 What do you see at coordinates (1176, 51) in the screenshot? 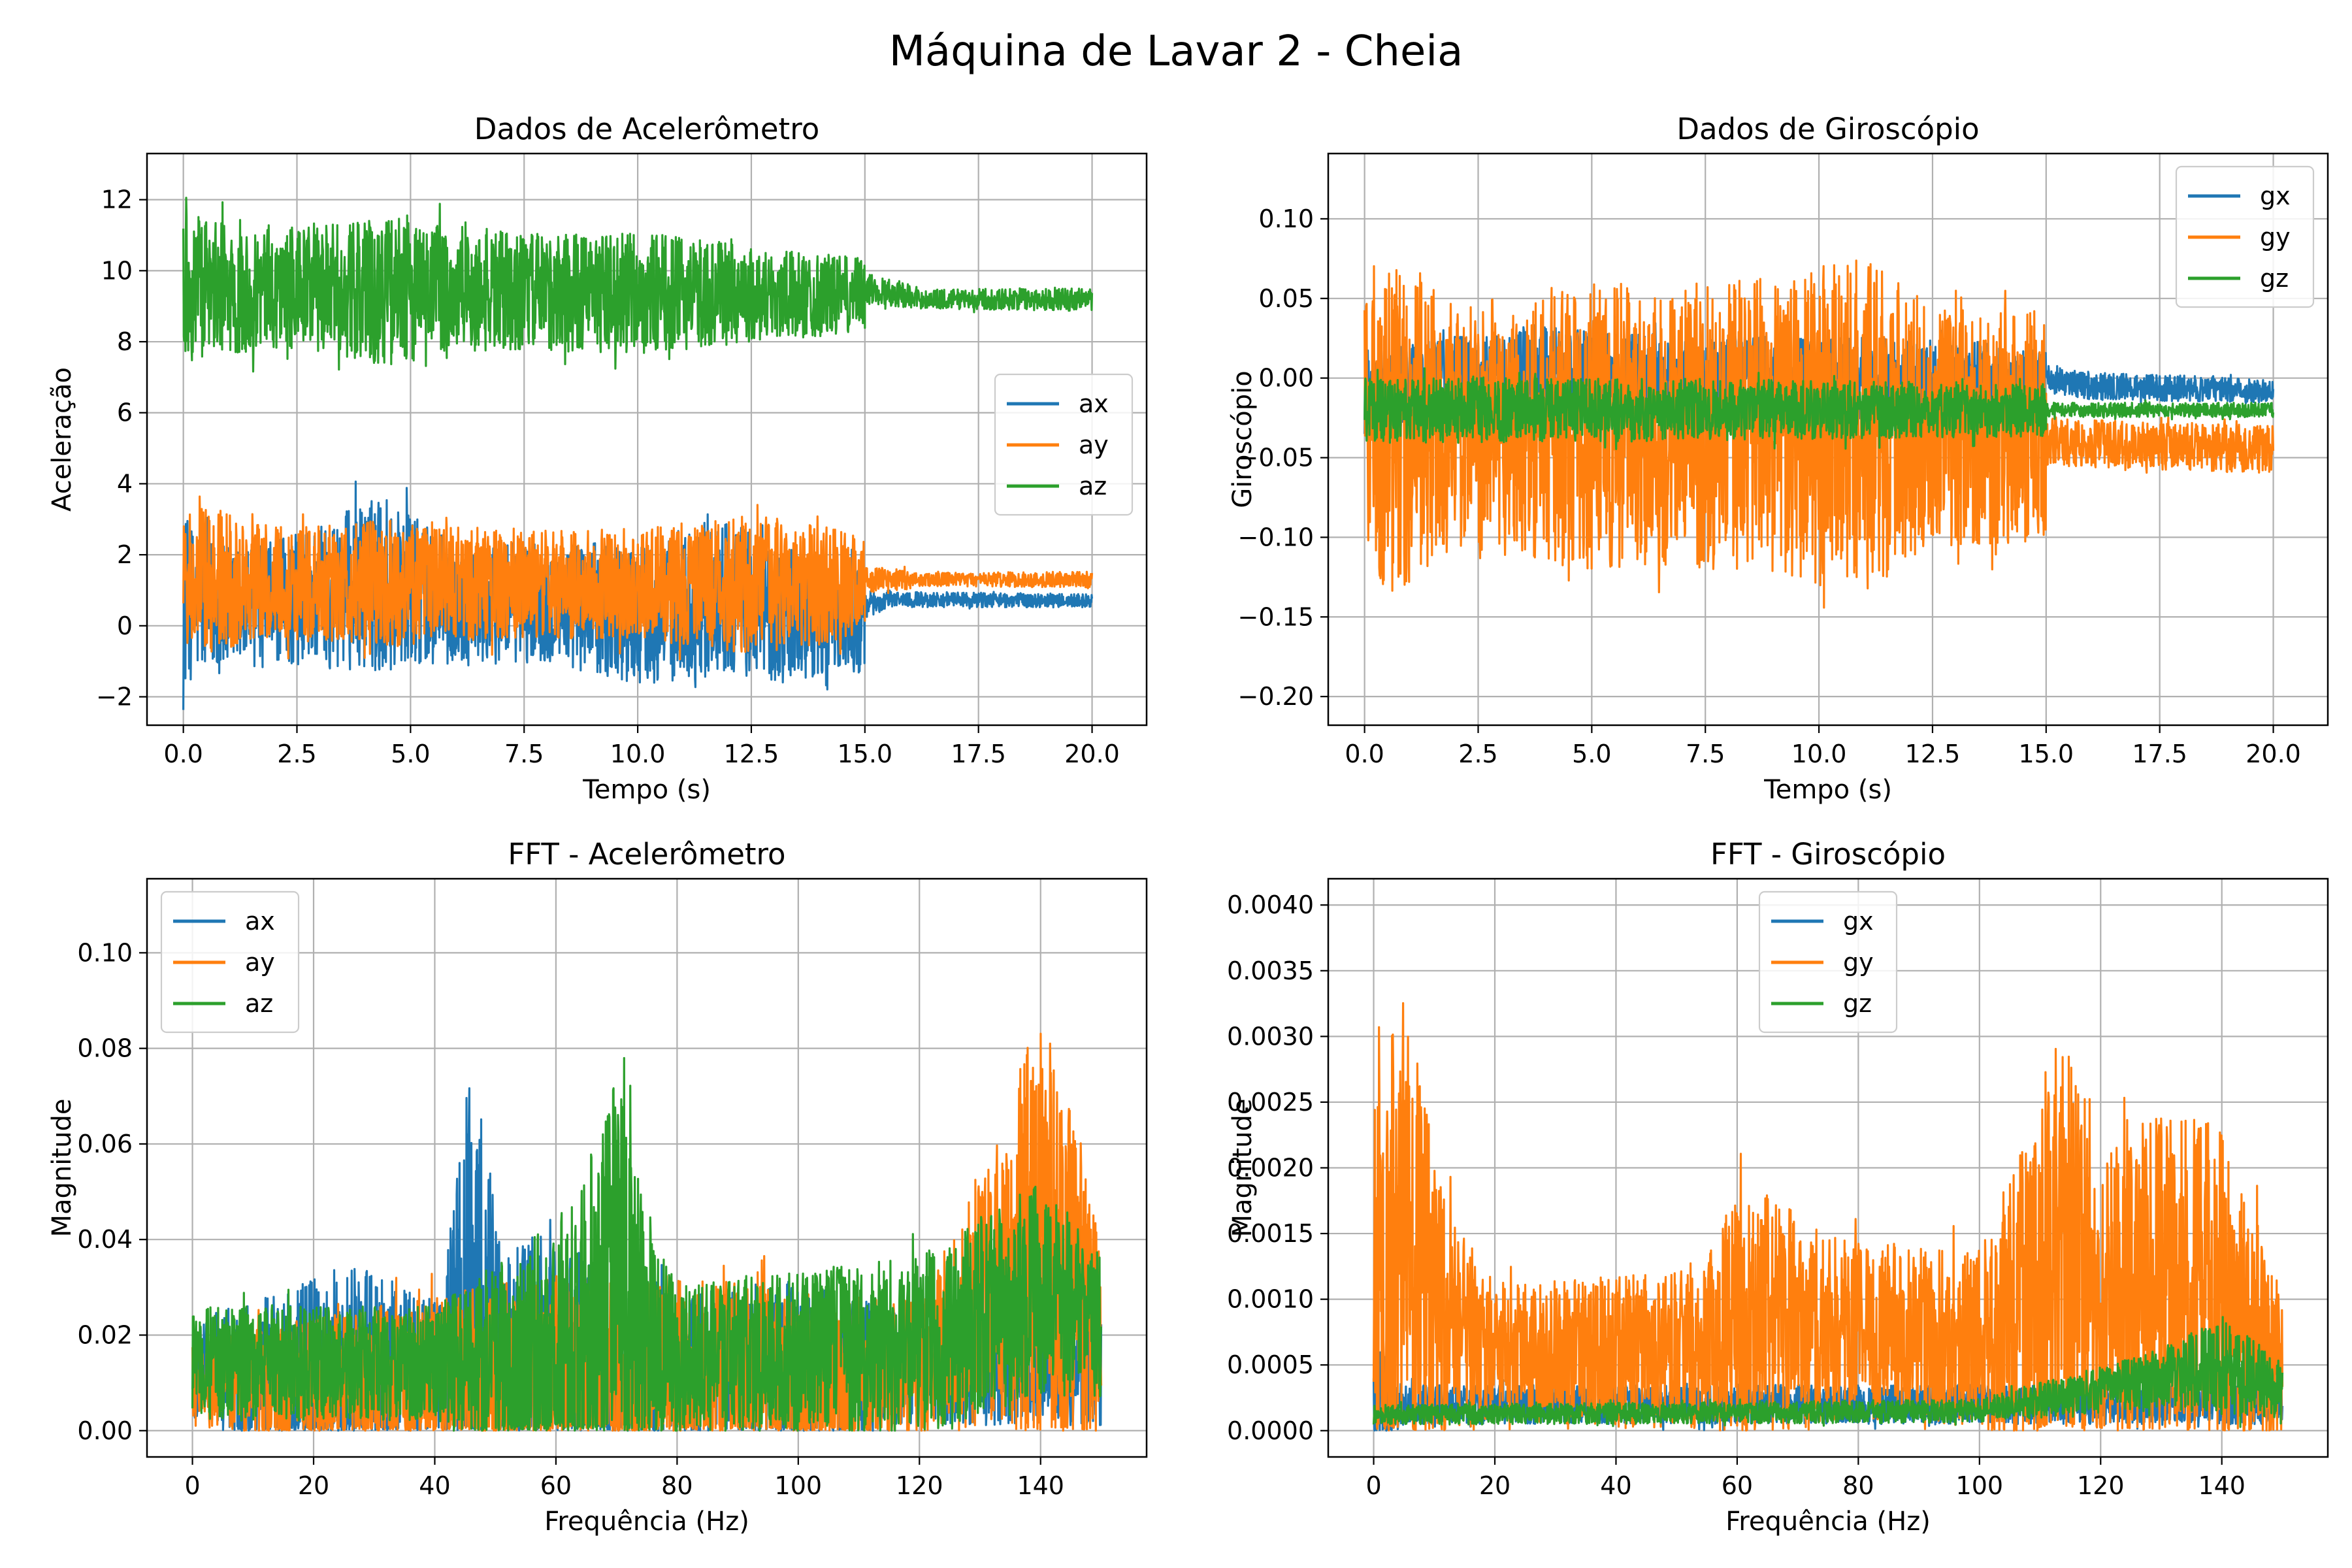
I see `figure-title: Máquina de Lavar 2 - Cheia` at bounding box center [1176, 51].